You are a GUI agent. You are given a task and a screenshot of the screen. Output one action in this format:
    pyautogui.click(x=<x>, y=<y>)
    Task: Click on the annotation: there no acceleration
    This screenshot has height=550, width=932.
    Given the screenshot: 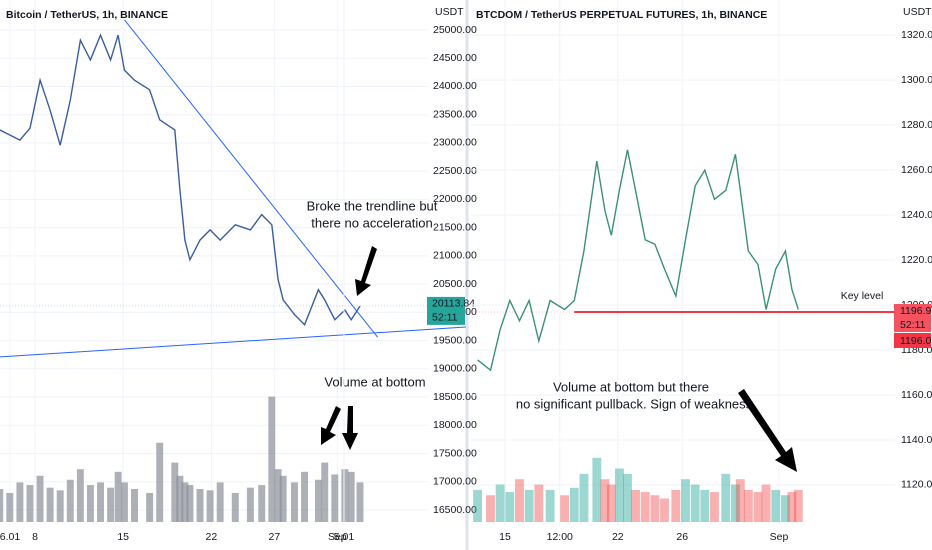 What is the action you would take?
    pyautogui.click(x=371, y=222)
    